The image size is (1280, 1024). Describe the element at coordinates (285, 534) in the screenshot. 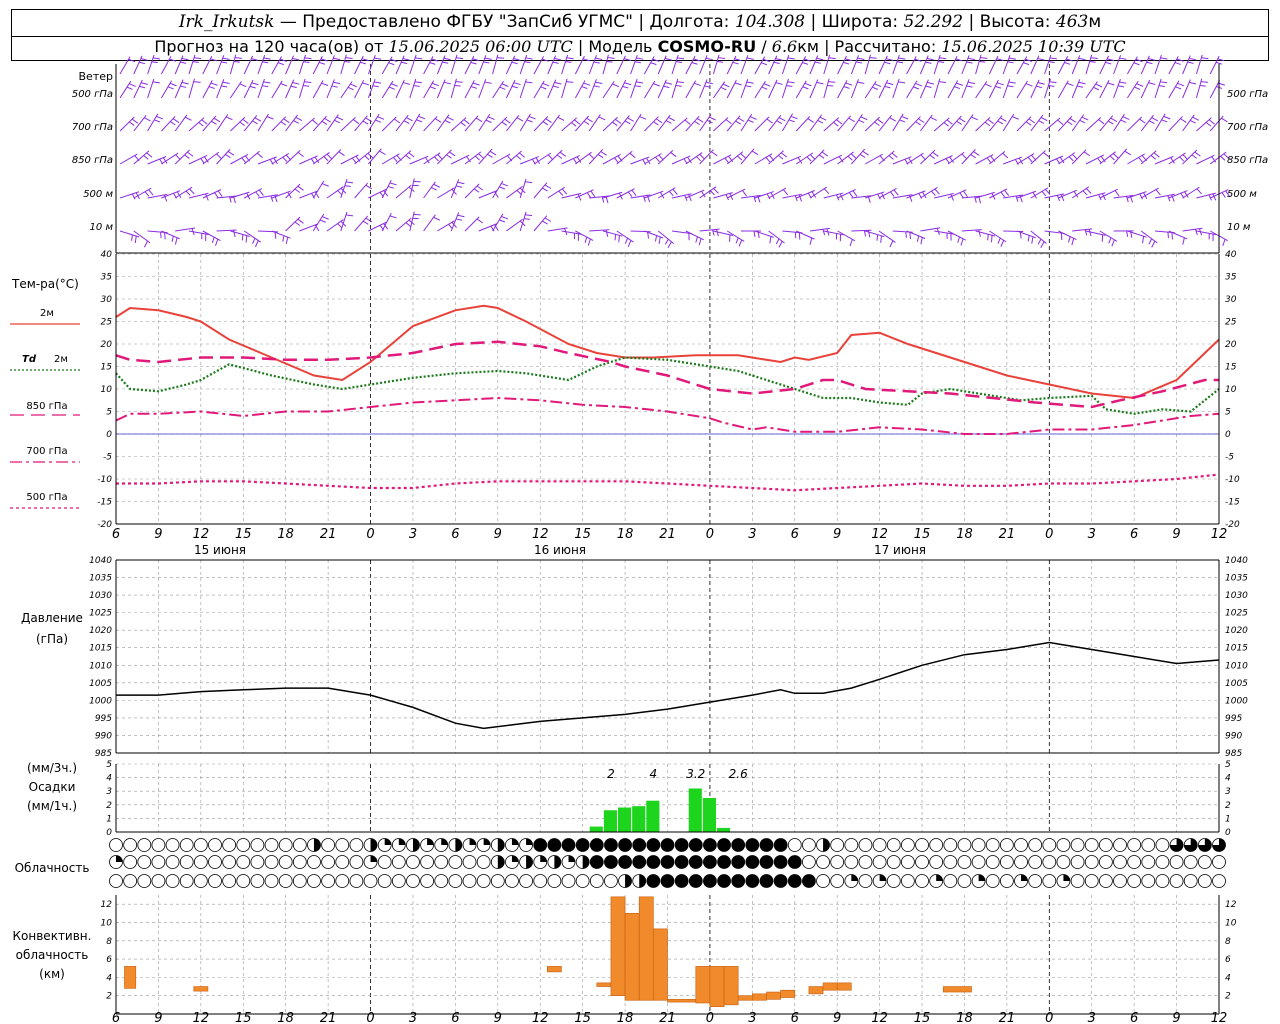

I see `x-tick-label: 18` at that location.